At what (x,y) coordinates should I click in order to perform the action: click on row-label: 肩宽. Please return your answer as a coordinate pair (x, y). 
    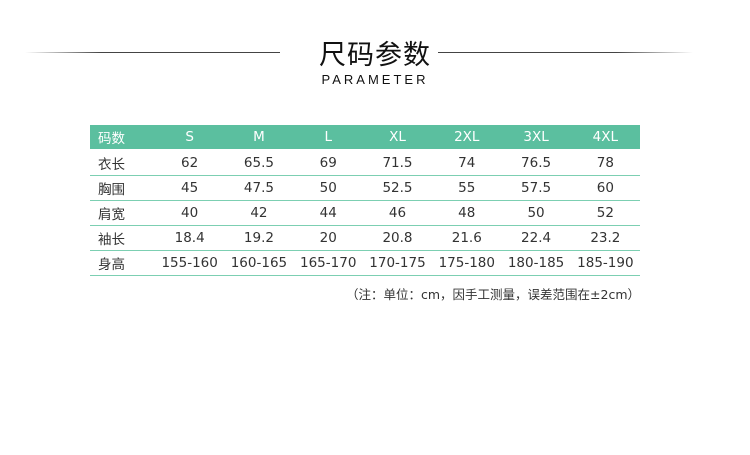
    Looking at the image, I should click on (122, 213).